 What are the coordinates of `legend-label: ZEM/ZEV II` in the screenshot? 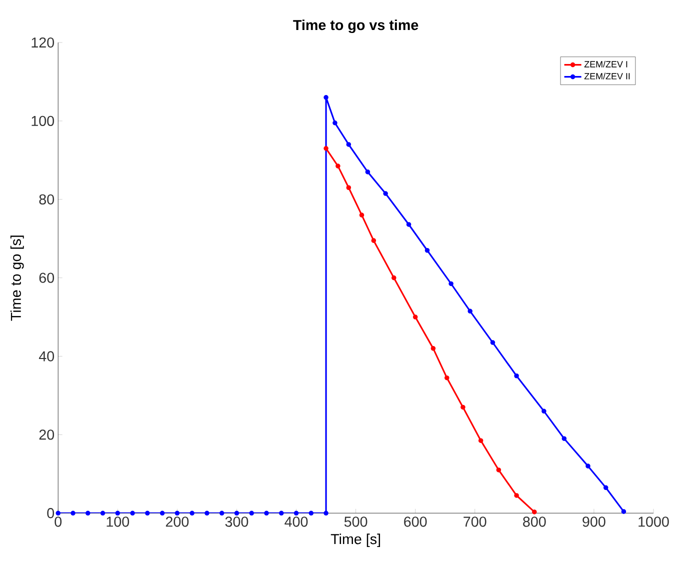 It's located at (607, 76).